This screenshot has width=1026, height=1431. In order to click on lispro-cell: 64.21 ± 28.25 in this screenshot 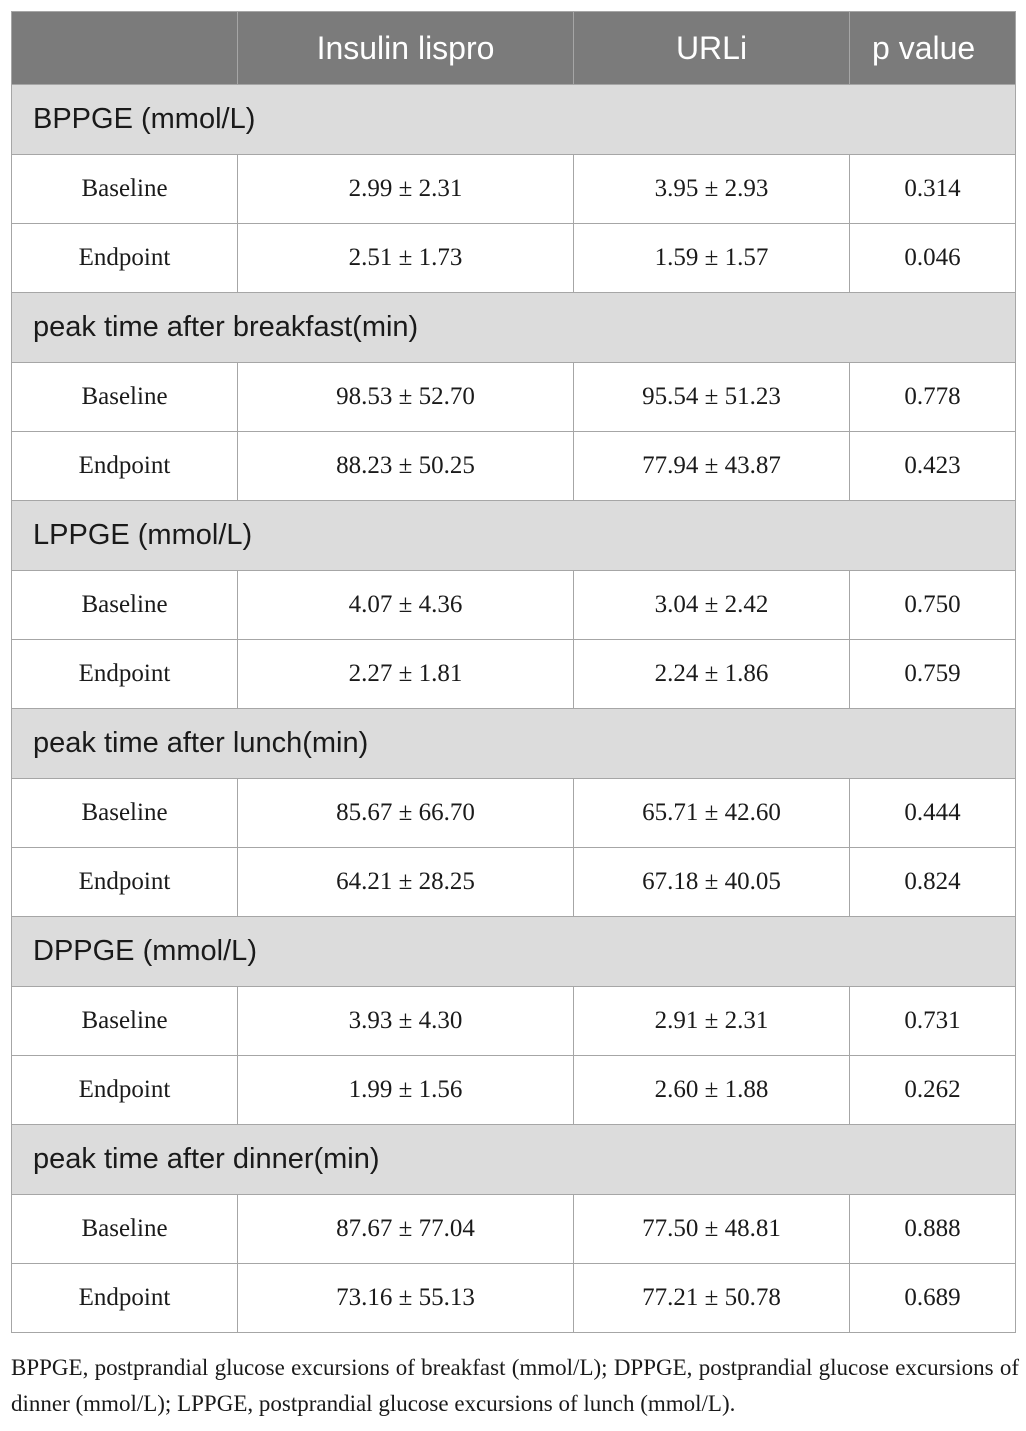, I will do `click(405, 882)`.